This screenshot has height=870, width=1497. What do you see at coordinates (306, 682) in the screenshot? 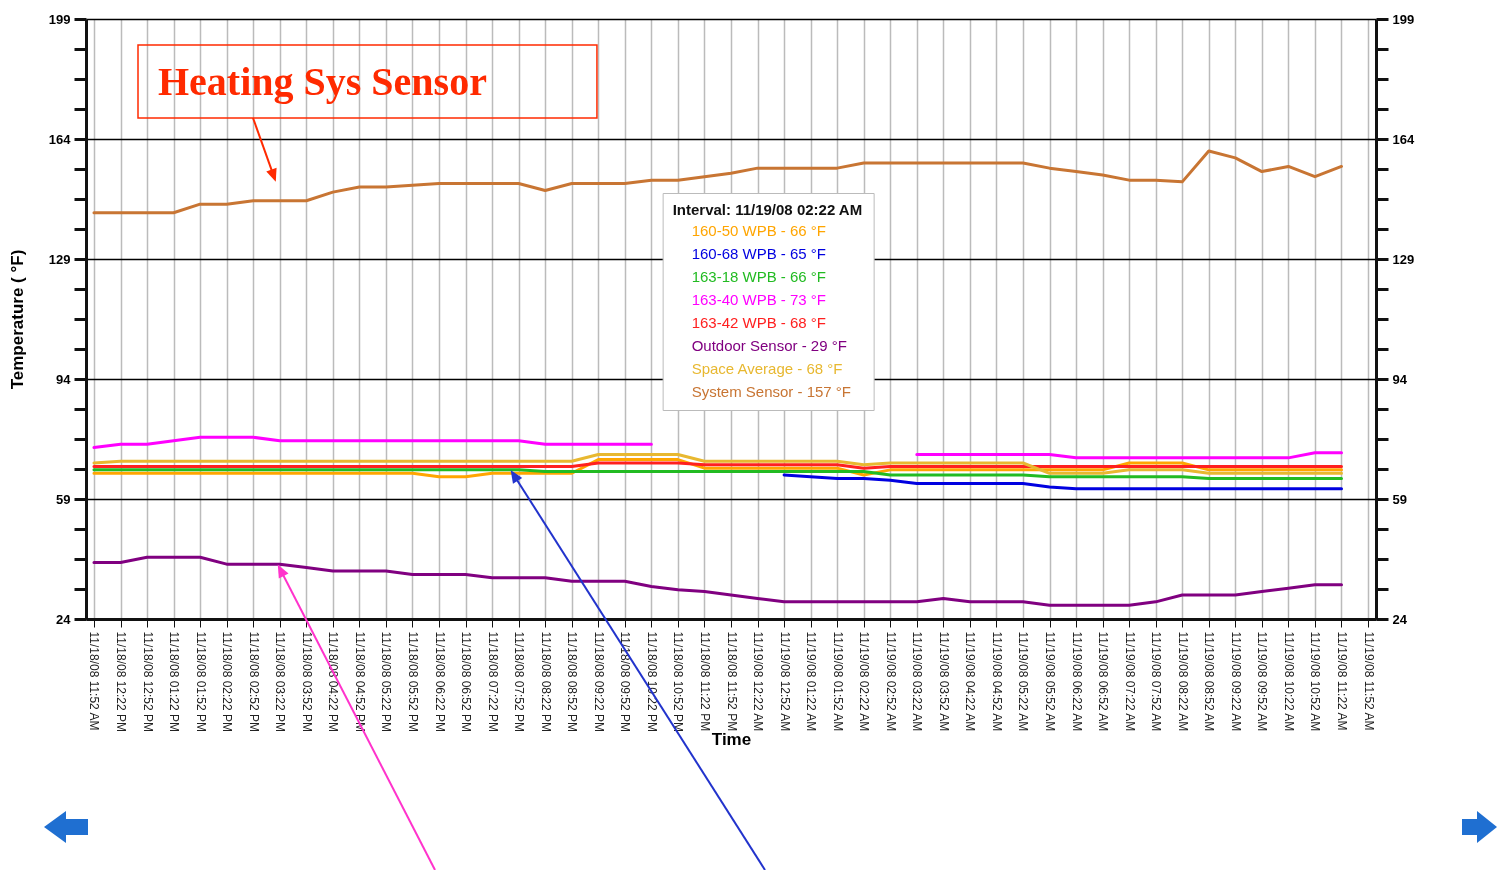
I see `x-tick-label: 11/18/08 03:52 PM` at bounding box center [306, 682].